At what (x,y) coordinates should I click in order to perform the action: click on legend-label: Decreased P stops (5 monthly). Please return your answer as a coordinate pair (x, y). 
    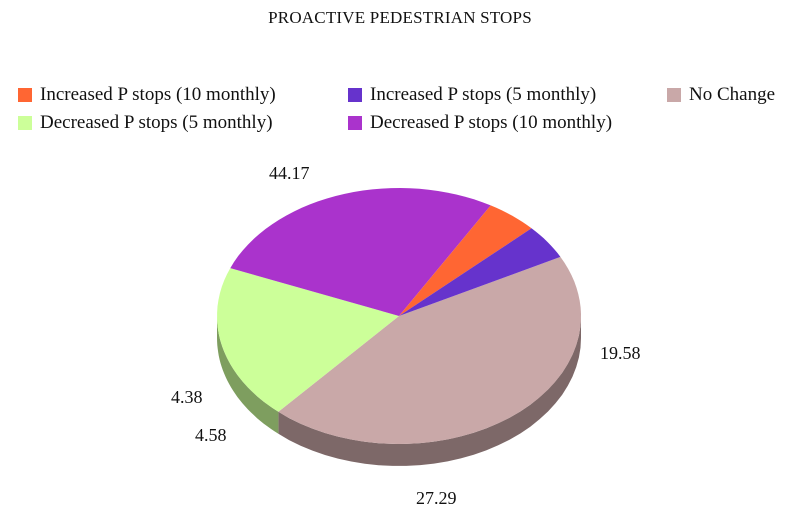
    Looking at the image, I should click on (156, 122).